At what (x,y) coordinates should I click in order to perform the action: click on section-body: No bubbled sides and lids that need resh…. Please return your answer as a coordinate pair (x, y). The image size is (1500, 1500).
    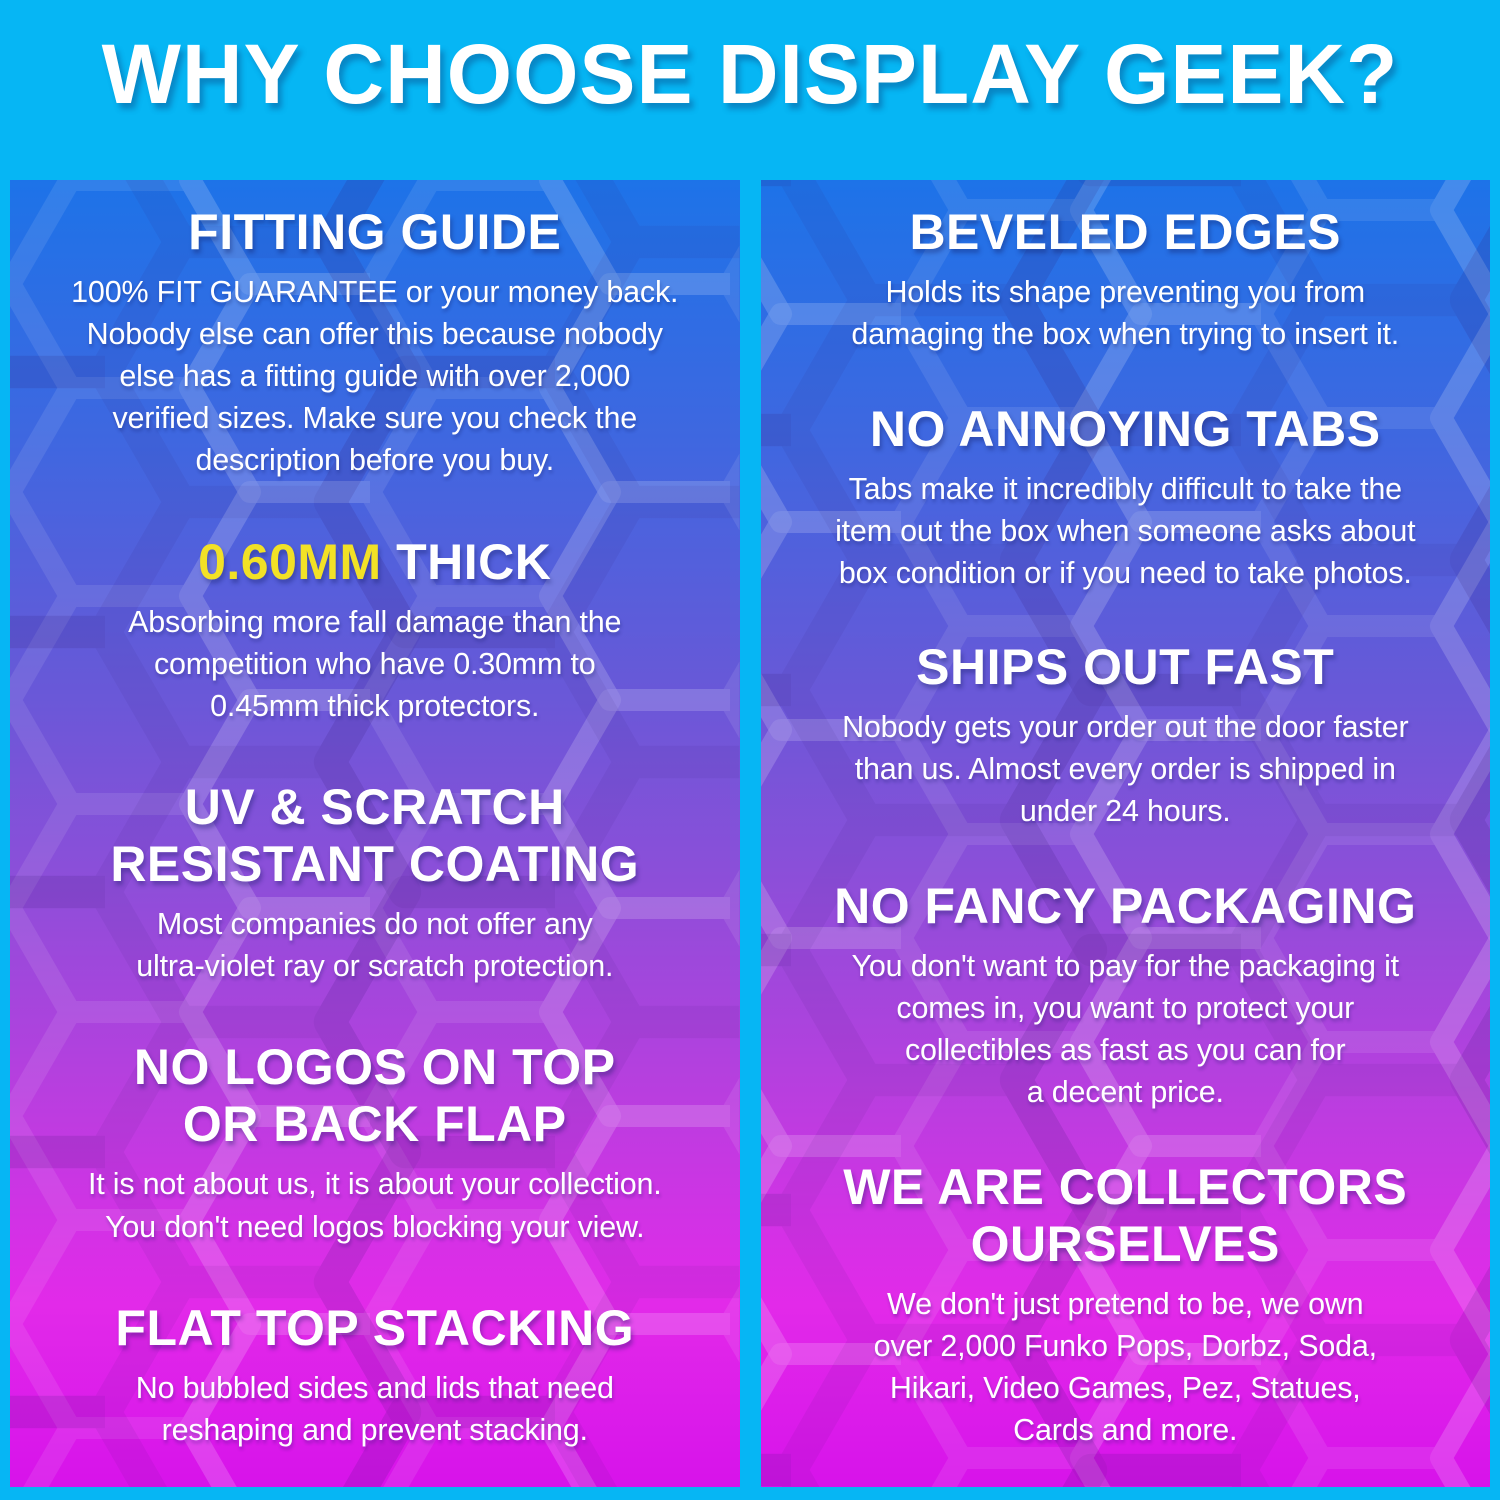
    Looking at the image, I should click on (374, 1408).